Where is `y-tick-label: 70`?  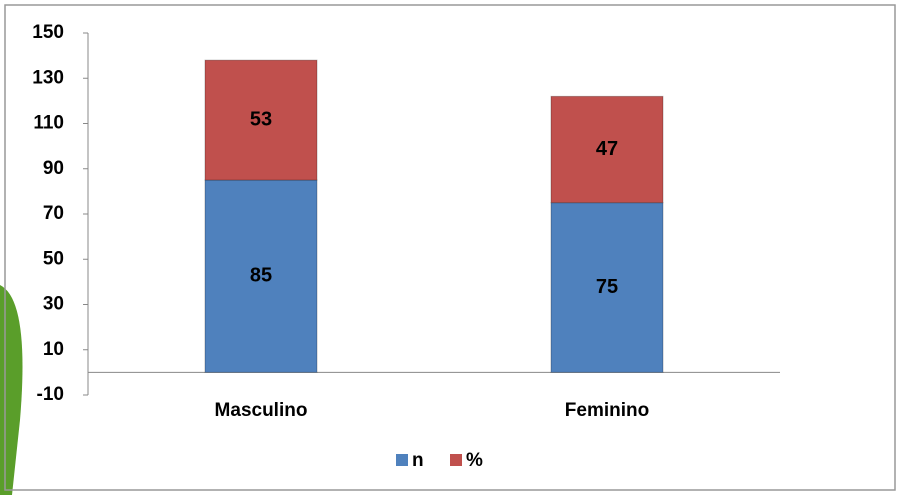
y-tick-label: 70 is located at coordinates (53, 213).